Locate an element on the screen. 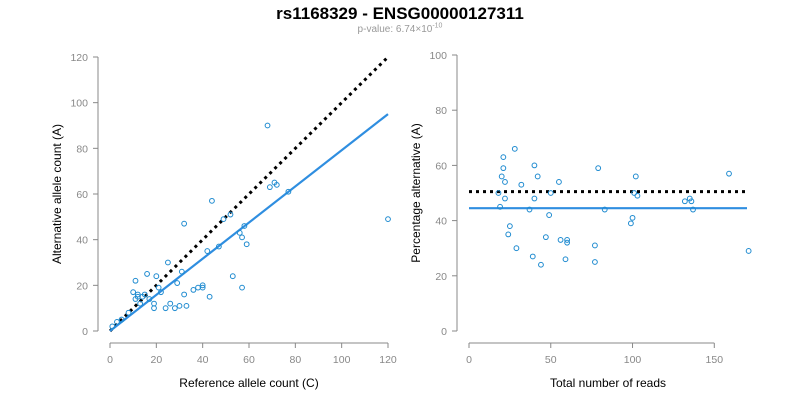 The height and width of the screenshot is (400, 800). chart-title: rs1168329 - ENSG00000127311 is located at coordinates (400, 13).